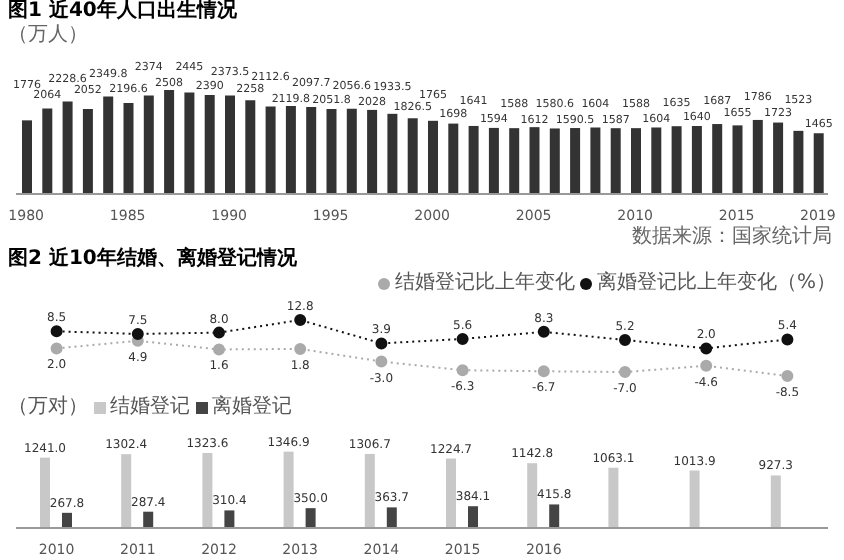  I want to click on legend-label: 结婚登记比上年变化, so click(483, 284).